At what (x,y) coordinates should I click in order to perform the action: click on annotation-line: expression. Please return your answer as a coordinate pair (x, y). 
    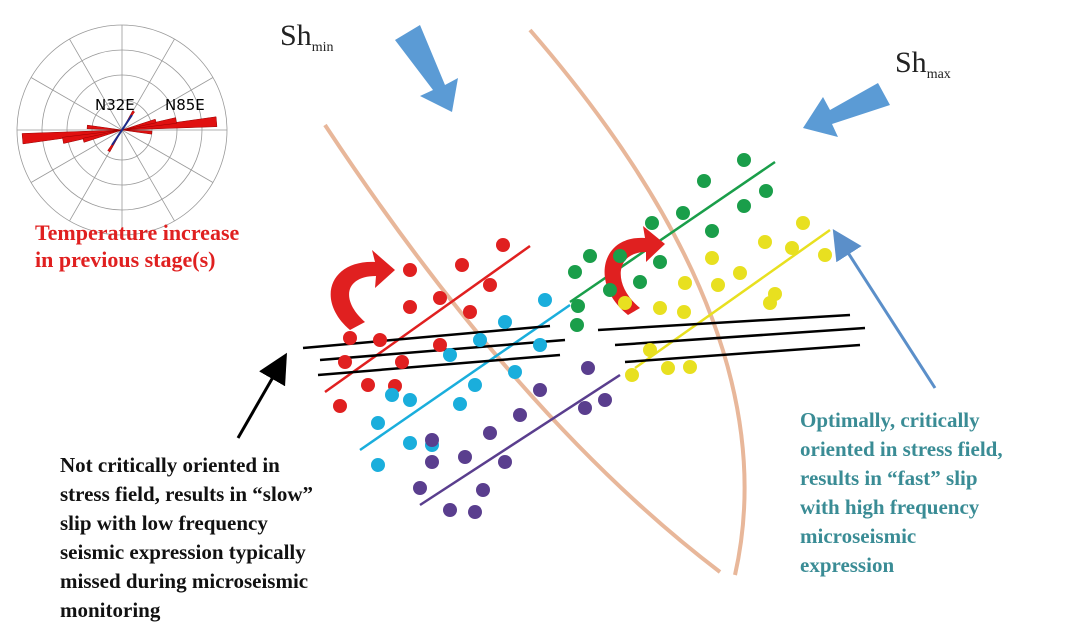
    Looking at the image, I should click on (847, 565).